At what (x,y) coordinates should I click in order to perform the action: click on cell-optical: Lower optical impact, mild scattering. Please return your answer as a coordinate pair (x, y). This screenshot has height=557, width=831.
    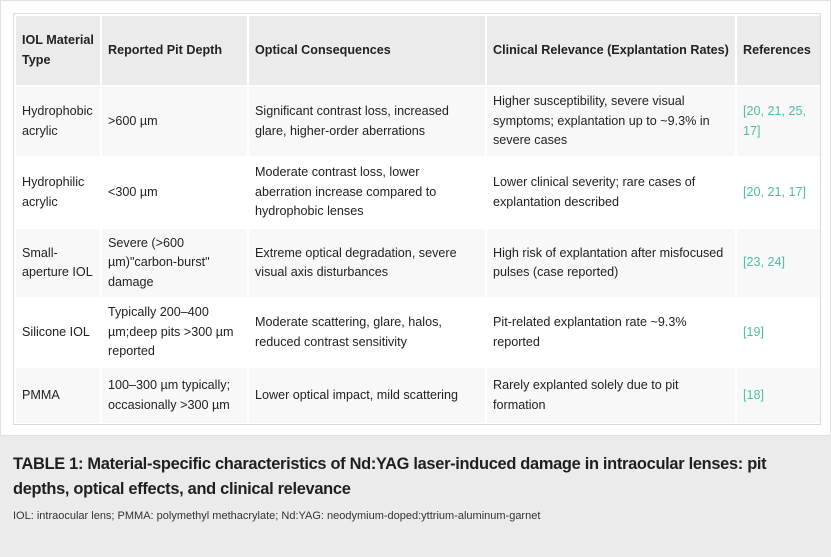
    Looking at the image, I should click on (367, 395).